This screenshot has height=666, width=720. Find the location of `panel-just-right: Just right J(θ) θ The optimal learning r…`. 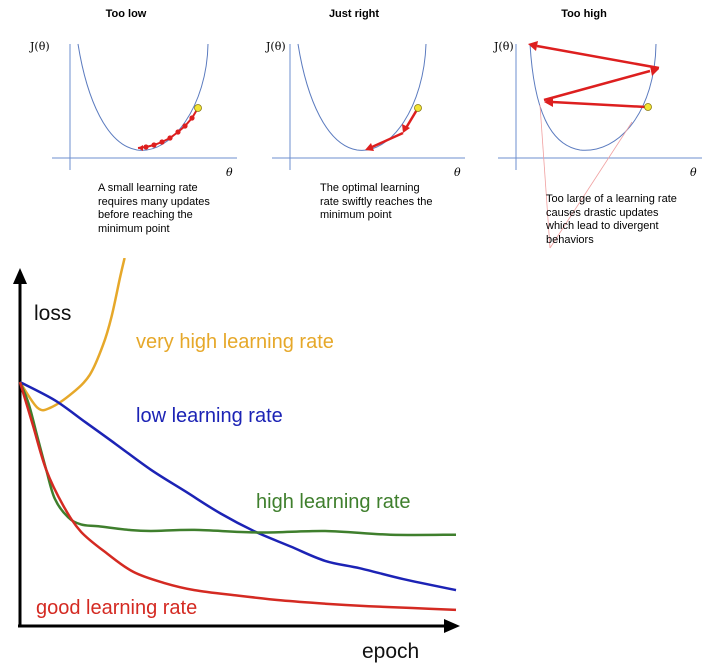

panel-just-right: Just right J(θ) θ The optimal learning r… is located at coordinates (354, 125).